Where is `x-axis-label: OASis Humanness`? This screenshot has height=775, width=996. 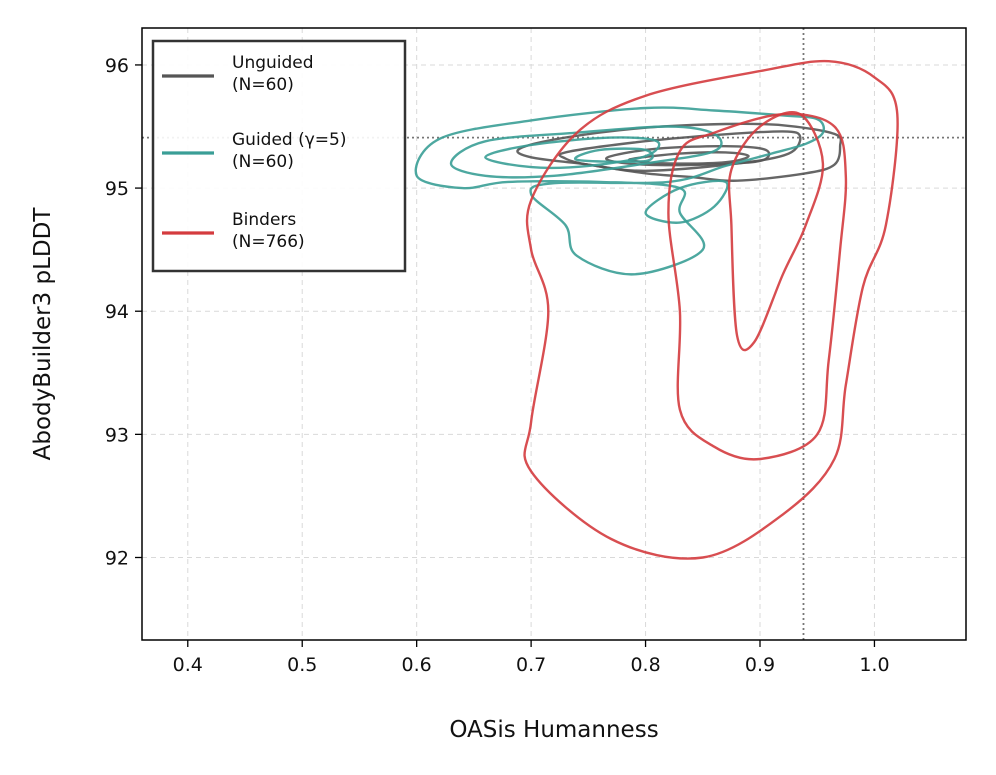 x-axis-label: OASis Humanness is located at coordinates (553, 730).